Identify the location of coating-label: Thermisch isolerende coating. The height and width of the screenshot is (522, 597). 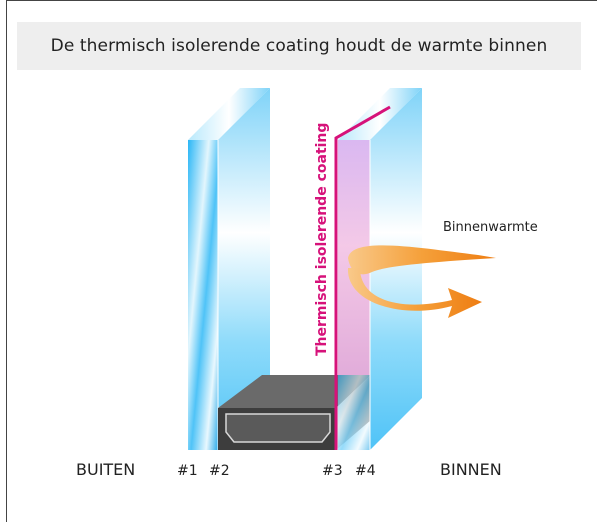
(322, 239).